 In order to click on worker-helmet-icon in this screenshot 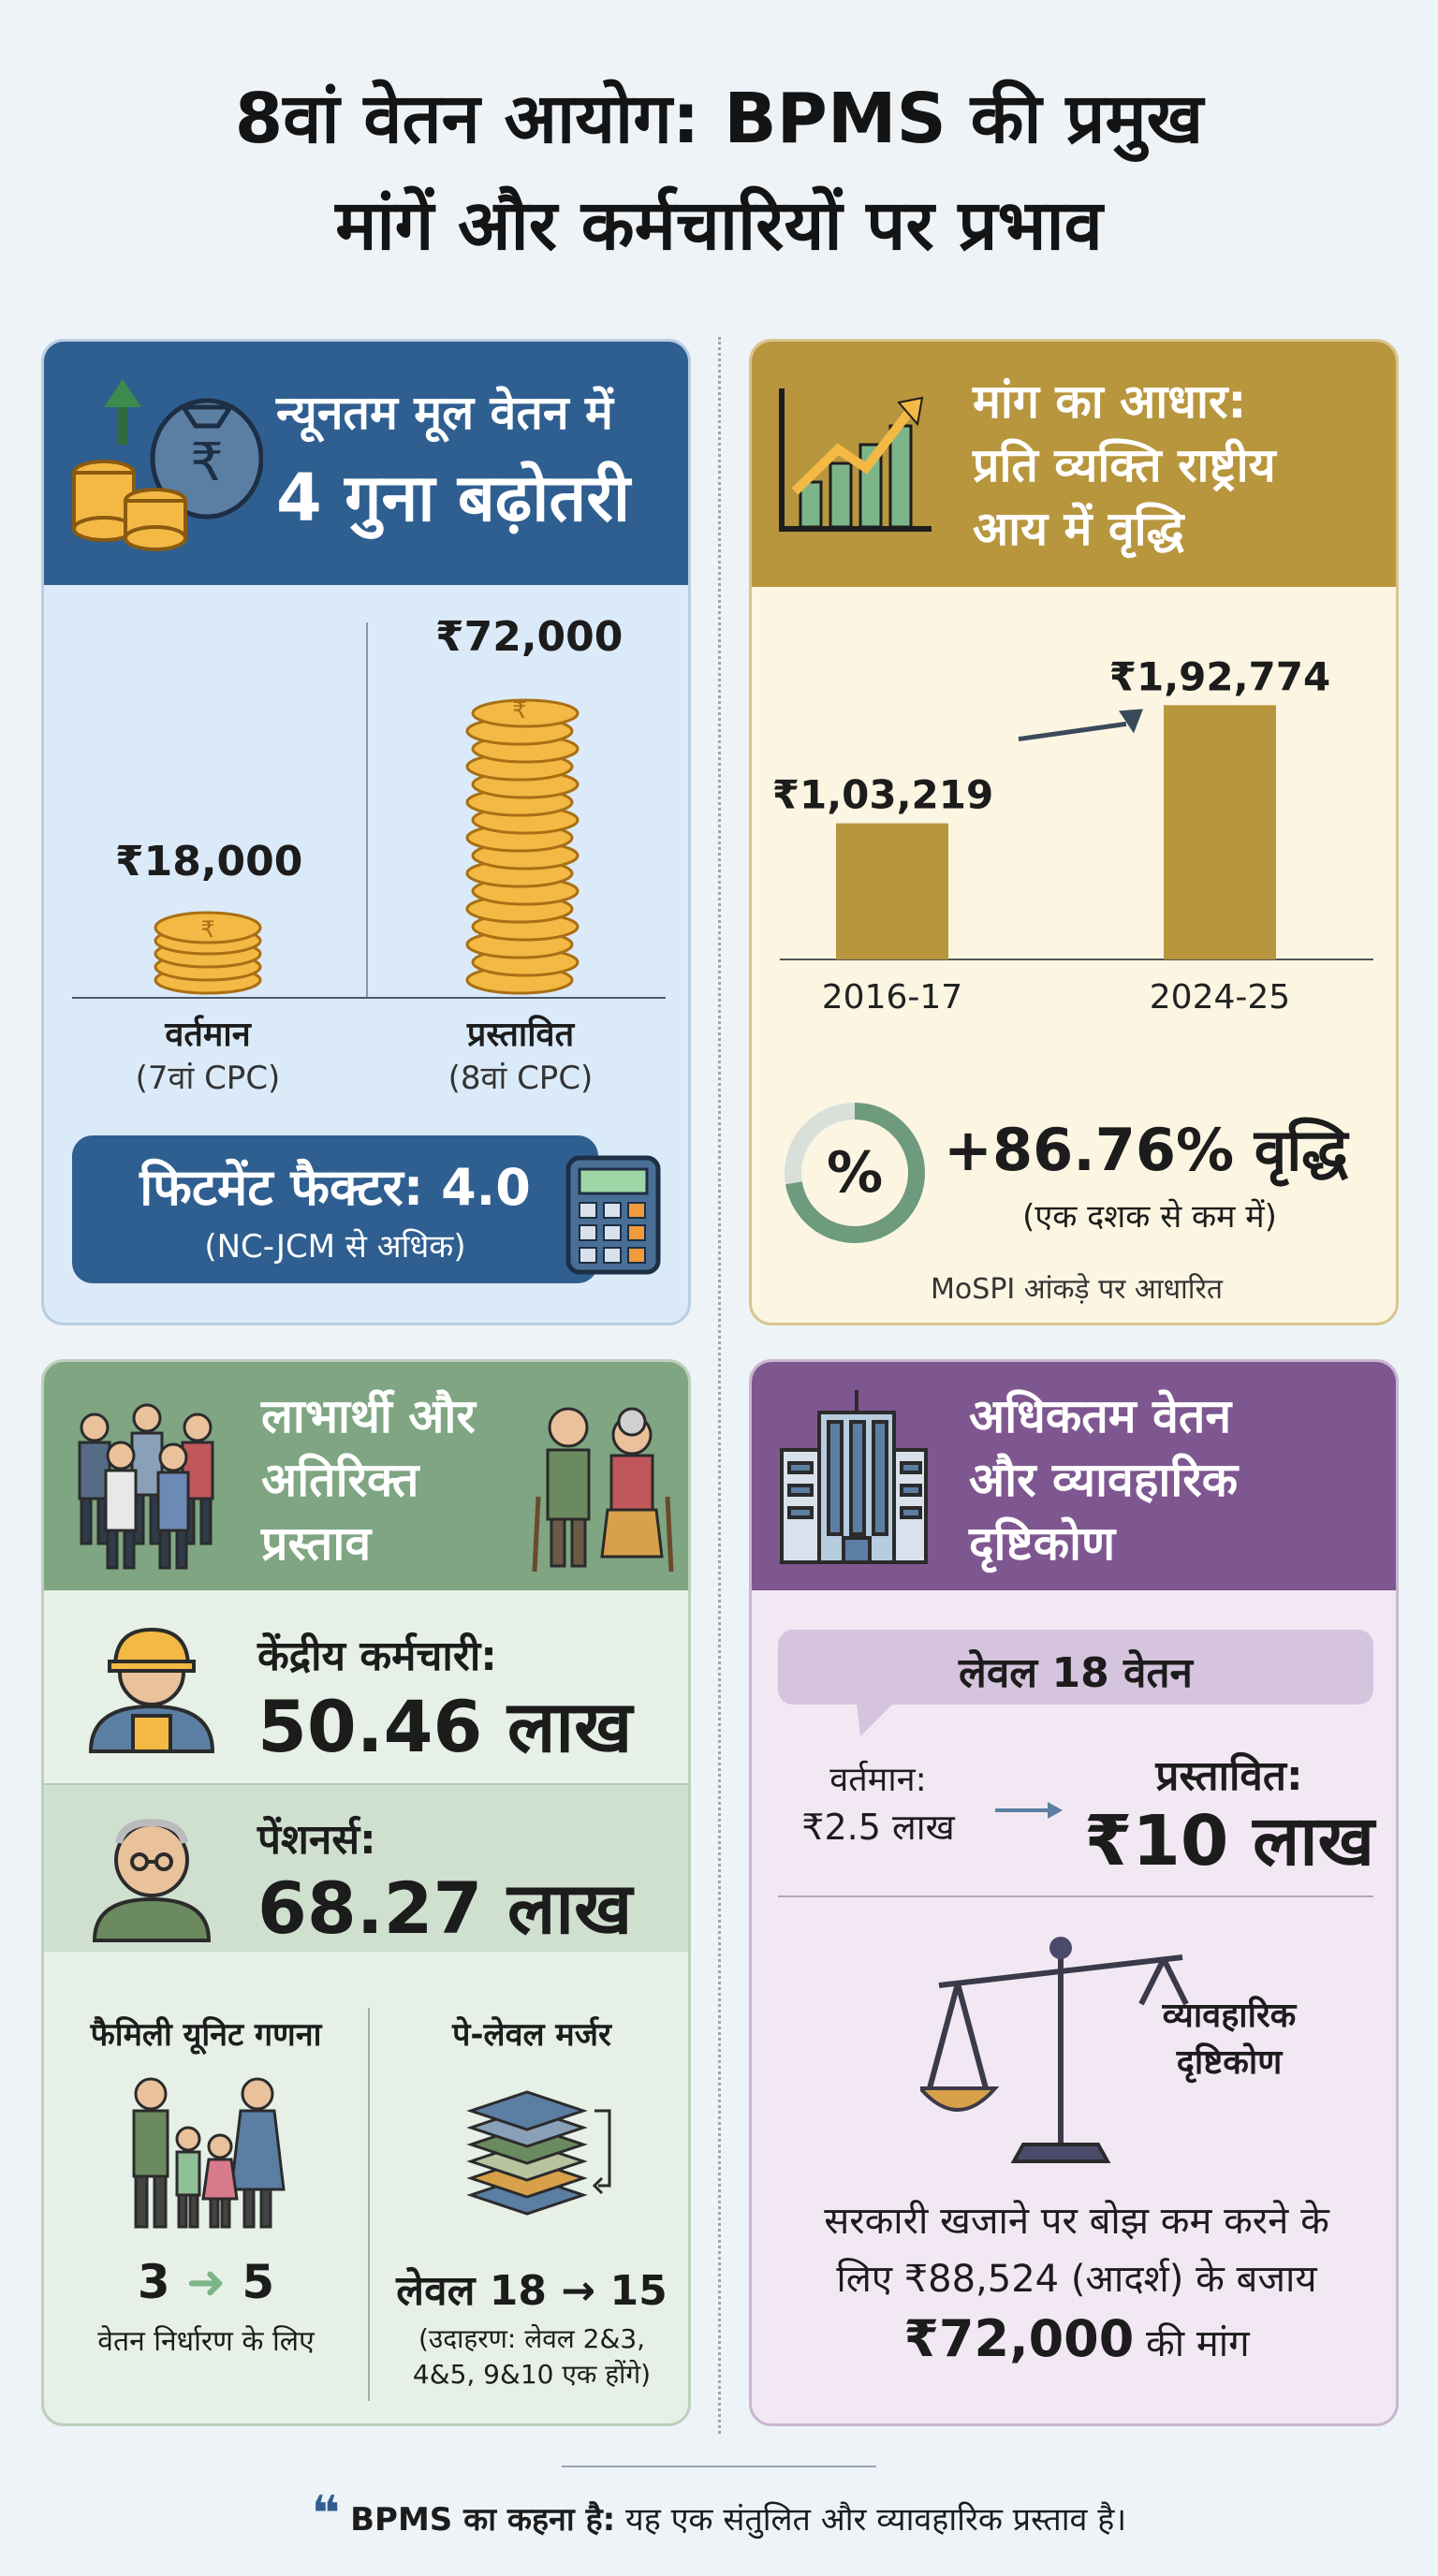, I will do `click(151, 1690)`.